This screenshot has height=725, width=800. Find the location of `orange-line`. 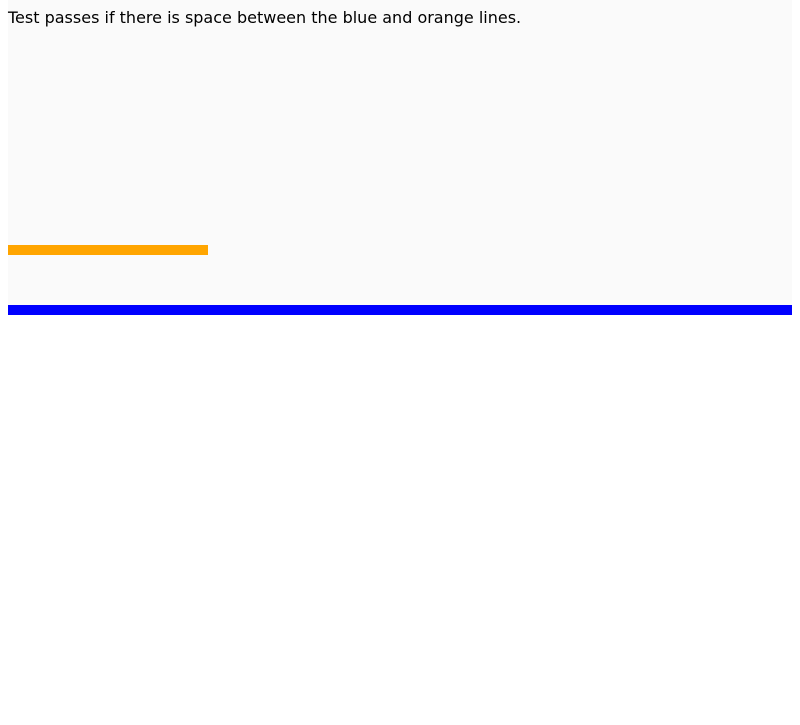

orange-line is located at coordinates (108, 250).